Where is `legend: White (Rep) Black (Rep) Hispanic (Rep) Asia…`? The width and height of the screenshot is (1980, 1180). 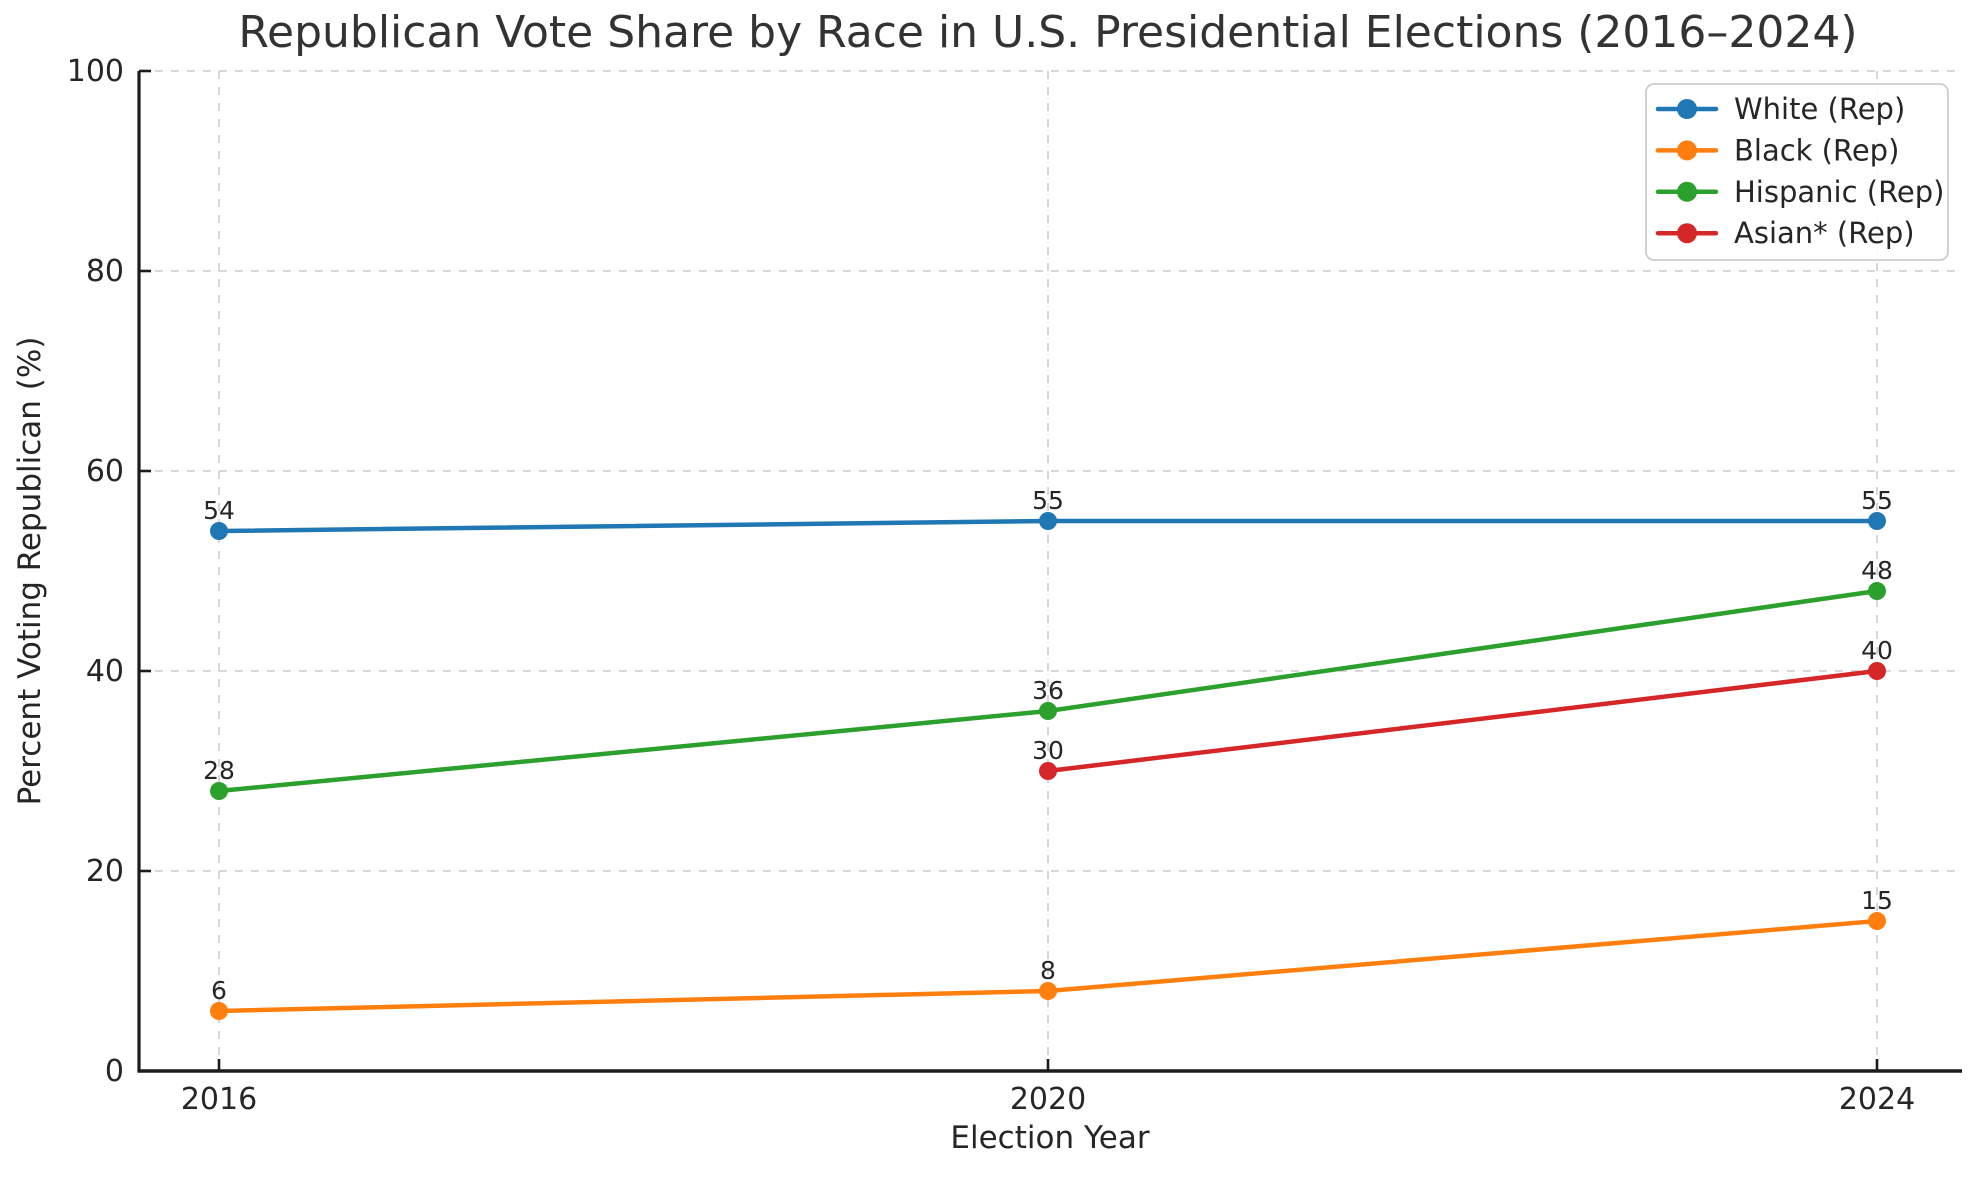 legend: White (Rep) Black (Rep) Hispanic (Rep) Asia… is located at coordinates (1797, 172).